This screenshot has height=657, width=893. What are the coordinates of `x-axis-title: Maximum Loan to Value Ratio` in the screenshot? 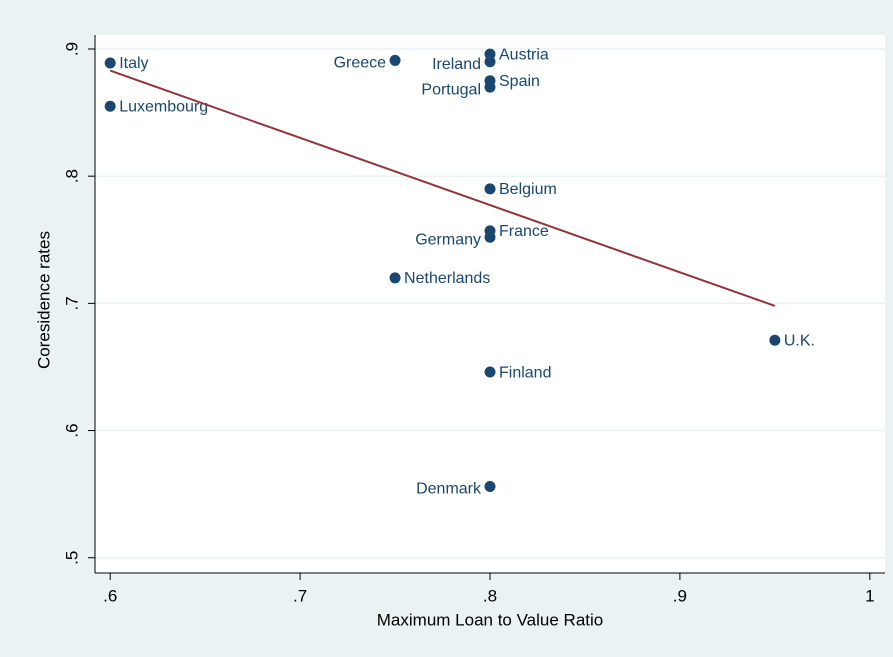 It's located at (490, 619).